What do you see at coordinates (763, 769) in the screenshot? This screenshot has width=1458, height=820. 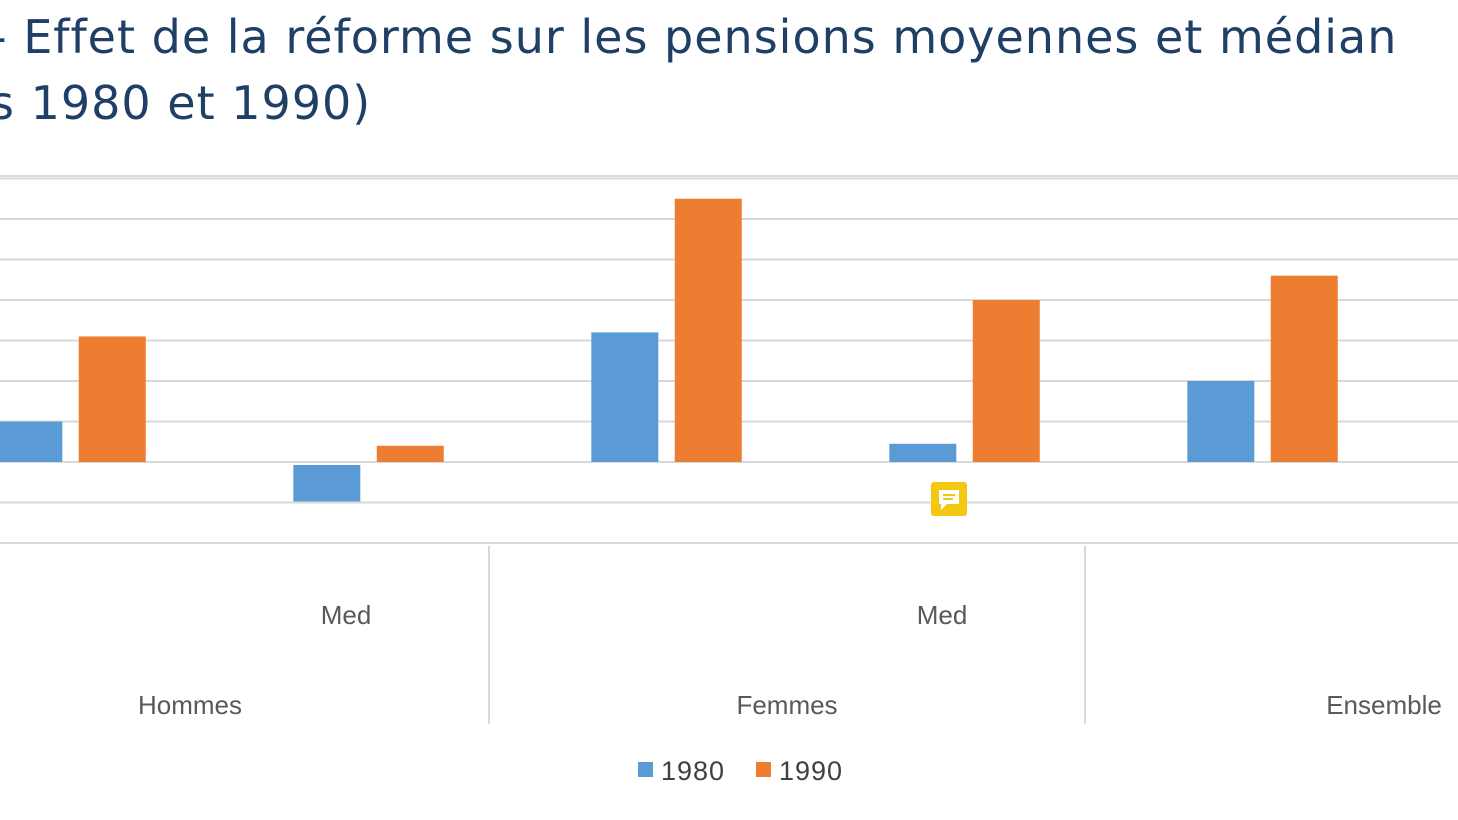 I see `legend-swatch-1990` at bounding box center [763, 769].